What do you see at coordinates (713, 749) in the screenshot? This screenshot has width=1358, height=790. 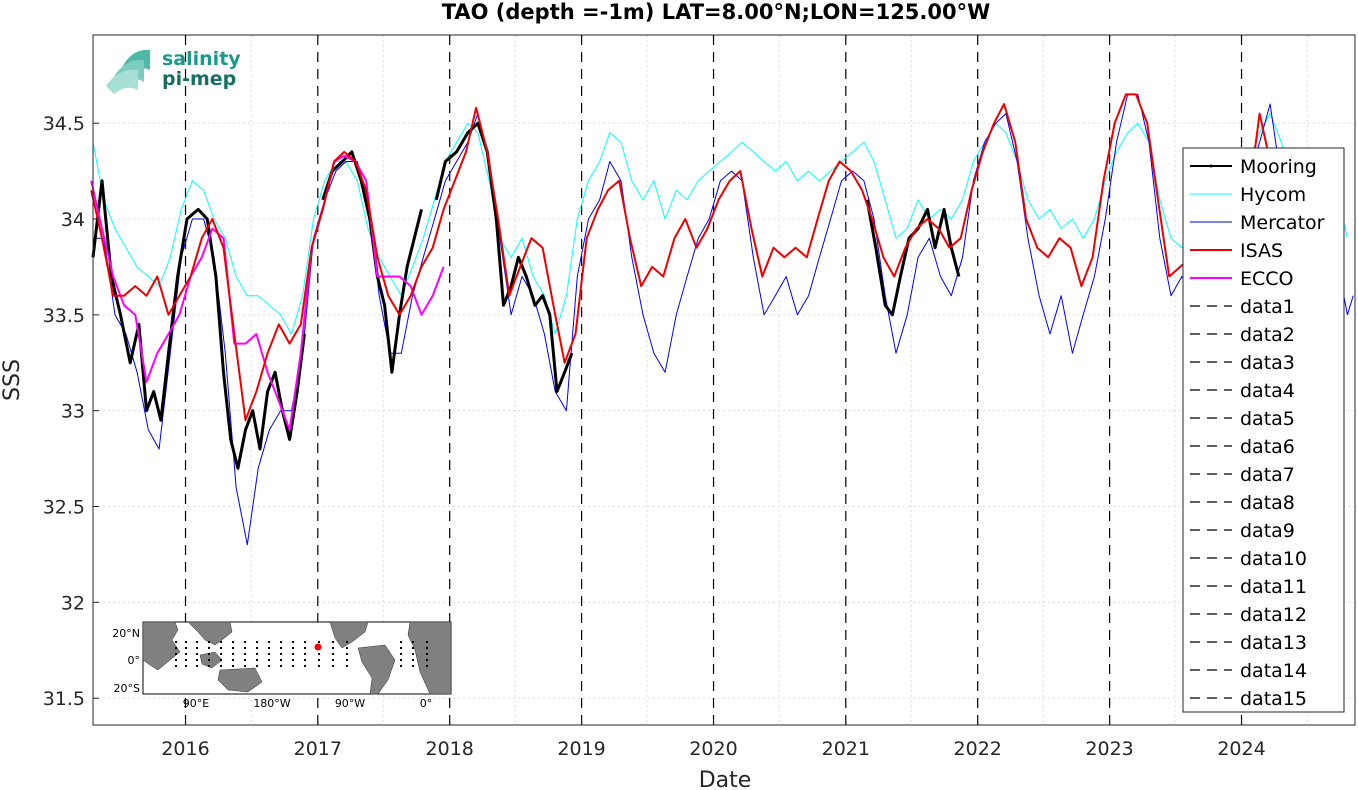 I see `x-tick-label: 2020` at bounding box center [713, 749].